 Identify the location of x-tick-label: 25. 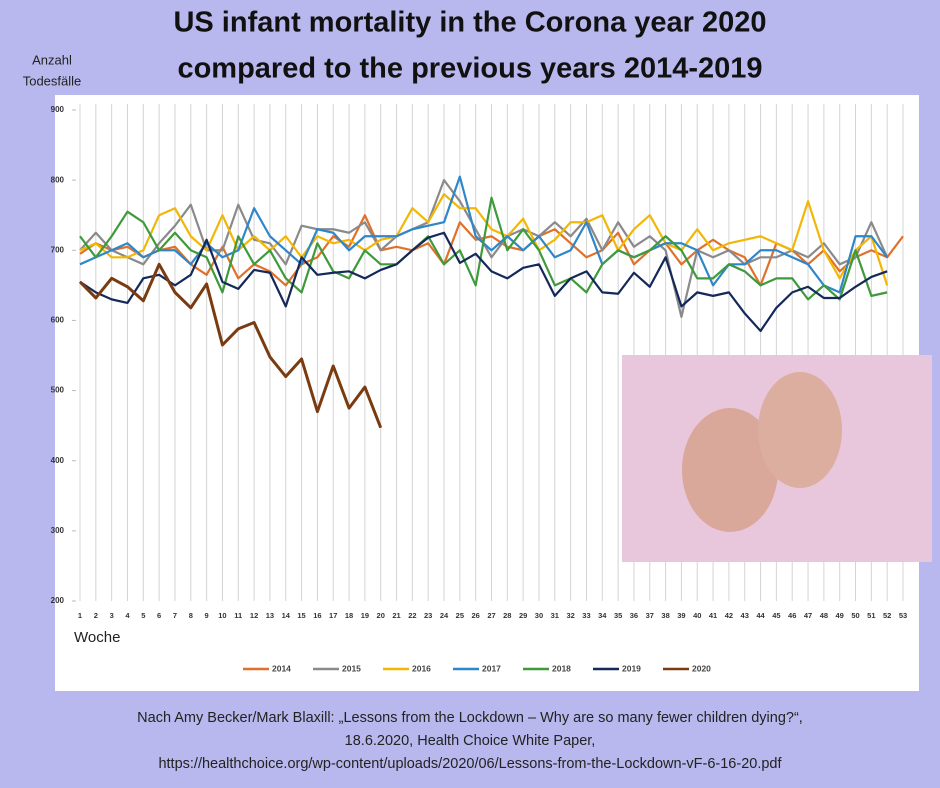
(460, 615).